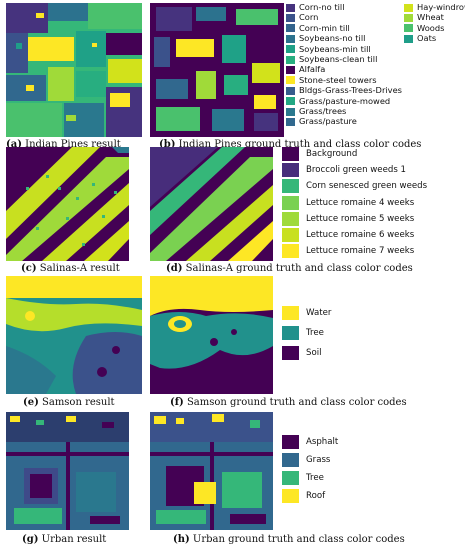  What do you see at coordinates (323, 111) in the screenshot?
I see `legend-label: Grass/trees` at bounding box center [323, 111].